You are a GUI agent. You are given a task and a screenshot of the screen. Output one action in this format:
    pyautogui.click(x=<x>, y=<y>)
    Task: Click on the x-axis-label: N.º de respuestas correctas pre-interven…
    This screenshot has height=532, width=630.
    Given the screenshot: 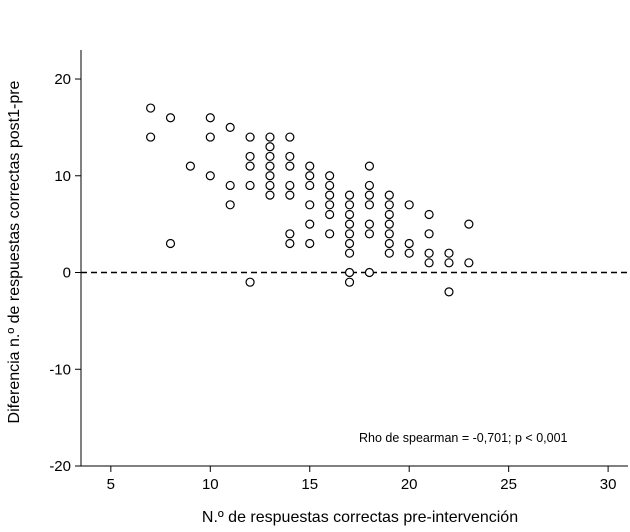 What is the action you would take?
    pyautogui.click(x=360, y=517)
    